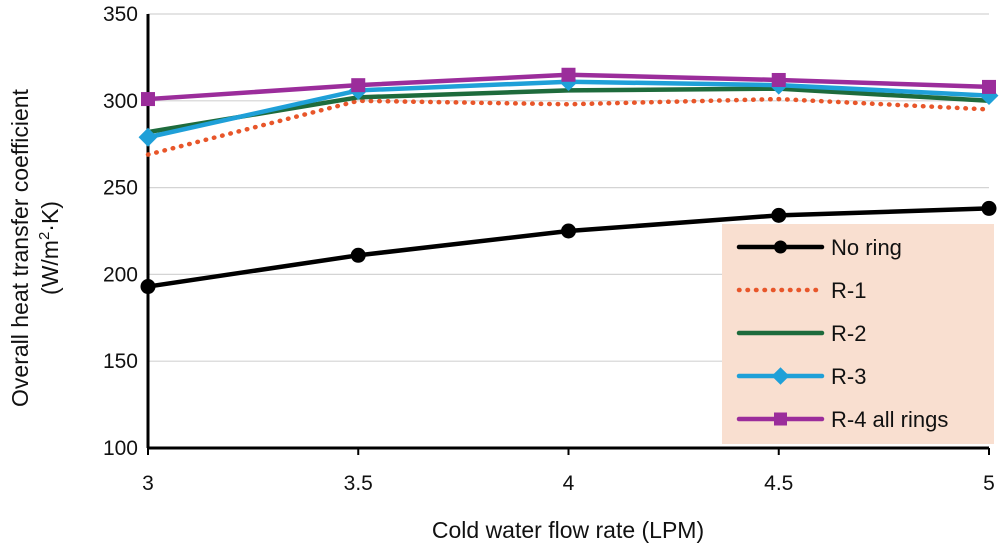 The image size is (1005, 550). I want to click on y-tick-label: 150, so click(120, 361).